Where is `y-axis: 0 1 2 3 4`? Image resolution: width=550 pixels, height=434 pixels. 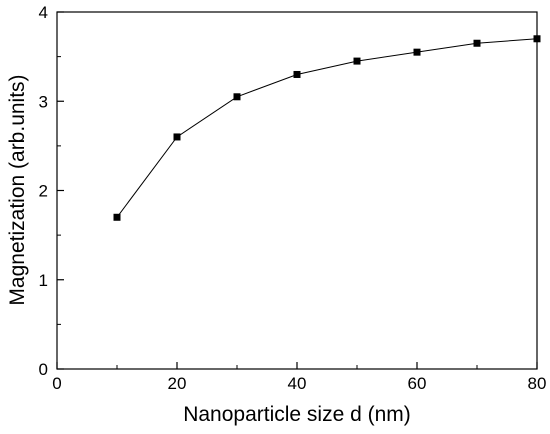
y-axis: 0 1 2 3 4 is located at coordinates (51, 191).